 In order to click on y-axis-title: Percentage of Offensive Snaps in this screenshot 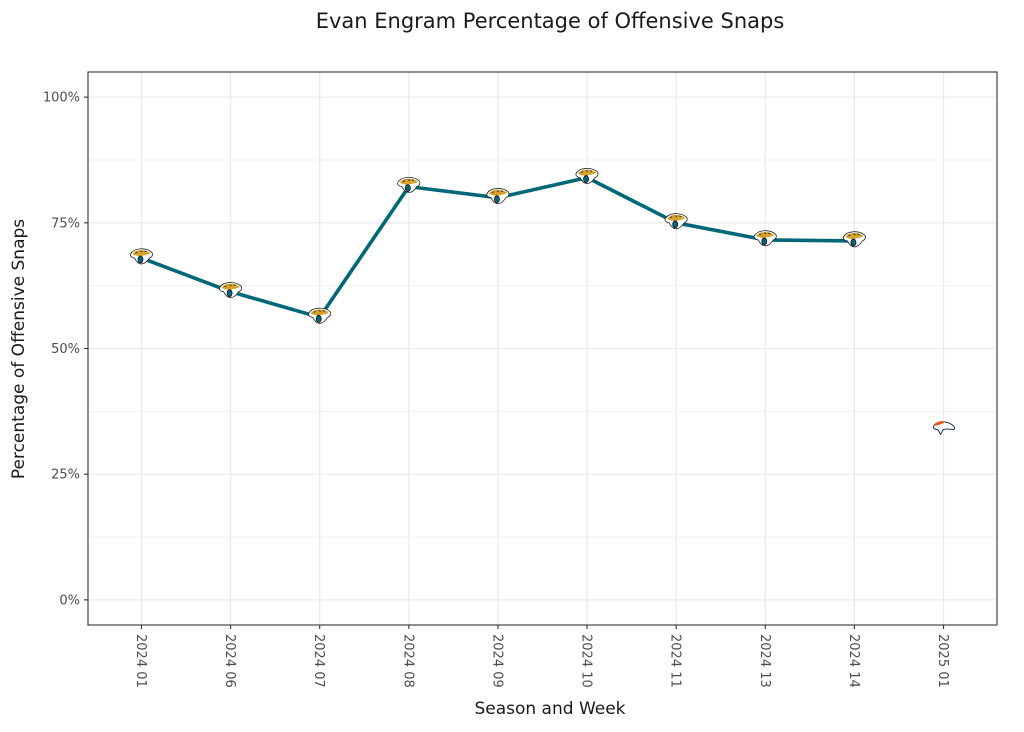, I will do `click(19, 349)`.